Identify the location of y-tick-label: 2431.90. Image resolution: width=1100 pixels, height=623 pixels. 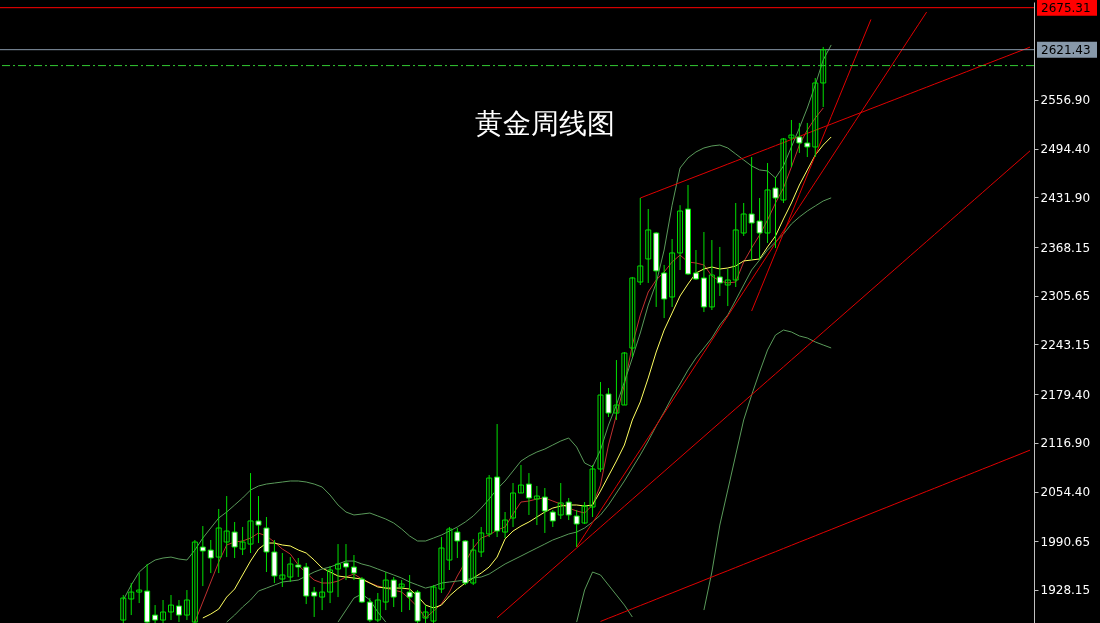
(1065, 197).